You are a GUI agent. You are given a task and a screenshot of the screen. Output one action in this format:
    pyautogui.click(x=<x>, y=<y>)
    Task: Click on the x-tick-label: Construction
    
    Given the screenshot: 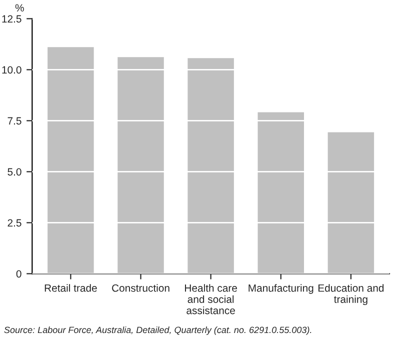 What is the action you would take?
    pyautogui.click(x=141, y=288)
    